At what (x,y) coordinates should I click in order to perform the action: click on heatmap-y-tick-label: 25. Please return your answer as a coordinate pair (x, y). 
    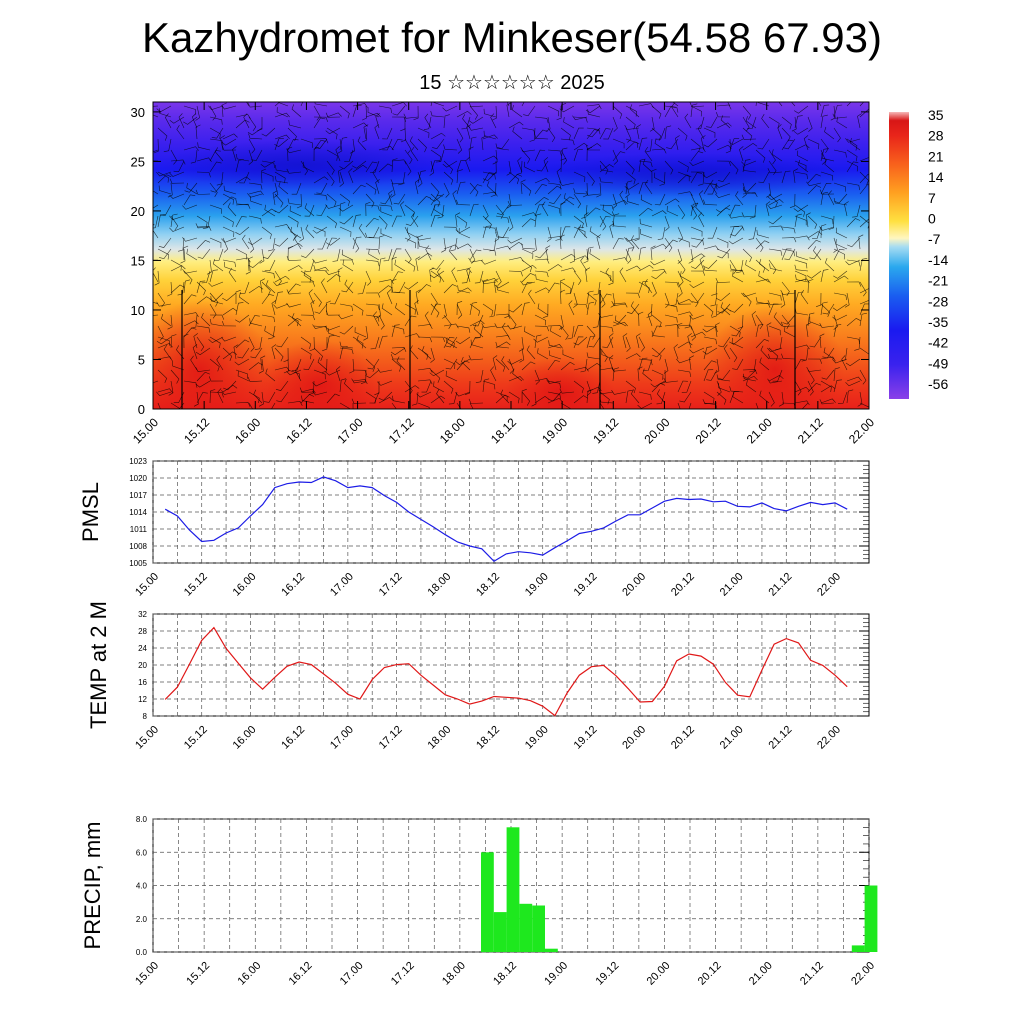
    Looking at the image, I should click on (138, 161).